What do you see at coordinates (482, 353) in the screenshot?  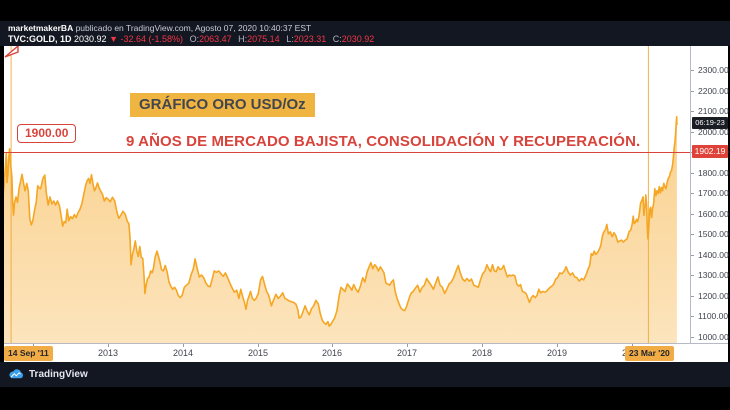 I see `time-axis-label: 2018` at bounding box center [482, 353].